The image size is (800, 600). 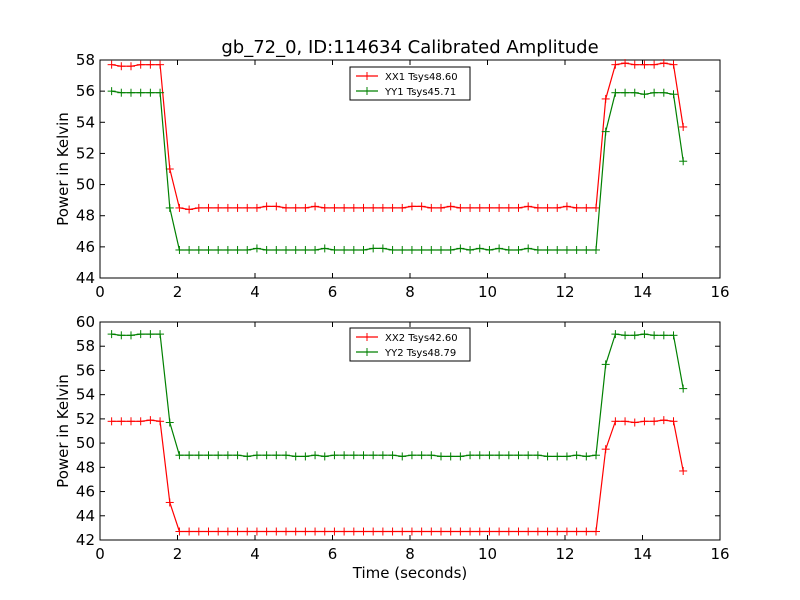 What do you see at coordinates (410, 83) in the screenshot?
I see `legend-box` at bounding box center [410, 83].